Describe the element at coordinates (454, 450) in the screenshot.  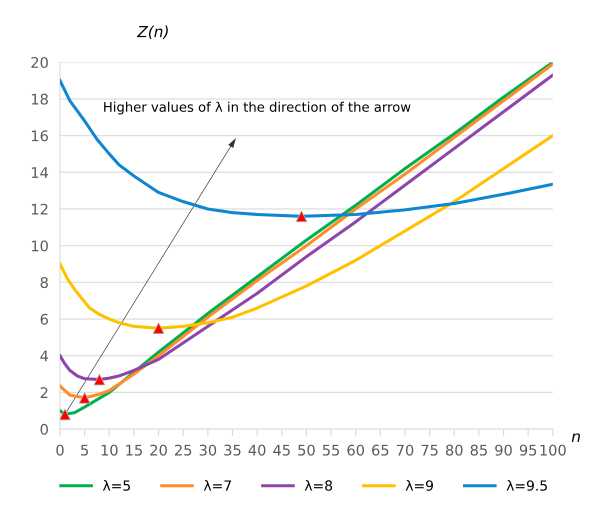
I see `x-tick-label: 80` at that location.